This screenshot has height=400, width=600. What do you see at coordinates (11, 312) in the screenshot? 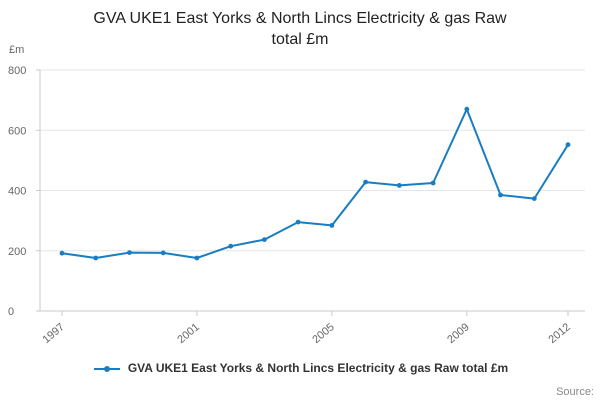
I see `svg-text: 0` at bounding box center [11, 312].